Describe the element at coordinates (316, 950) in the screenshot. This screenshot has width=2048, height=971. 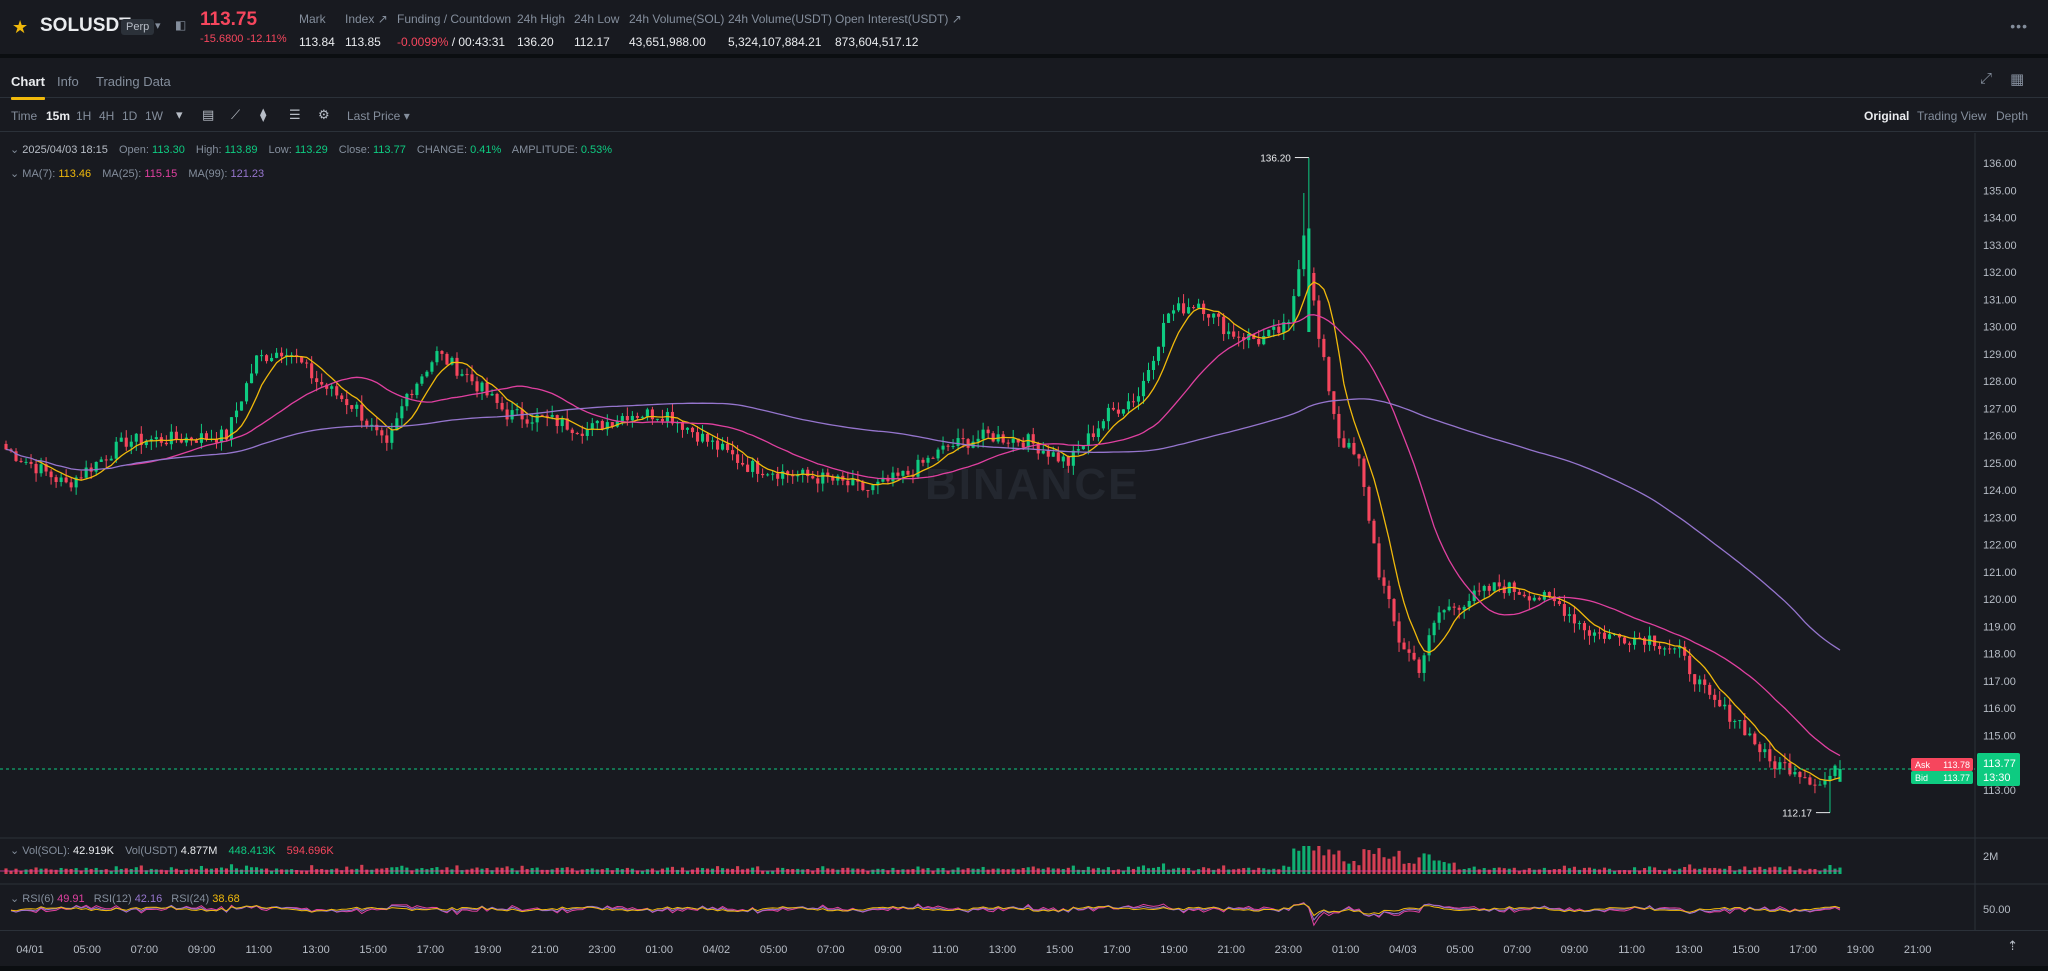
I see `time-tick-label: 13:00` at that location.